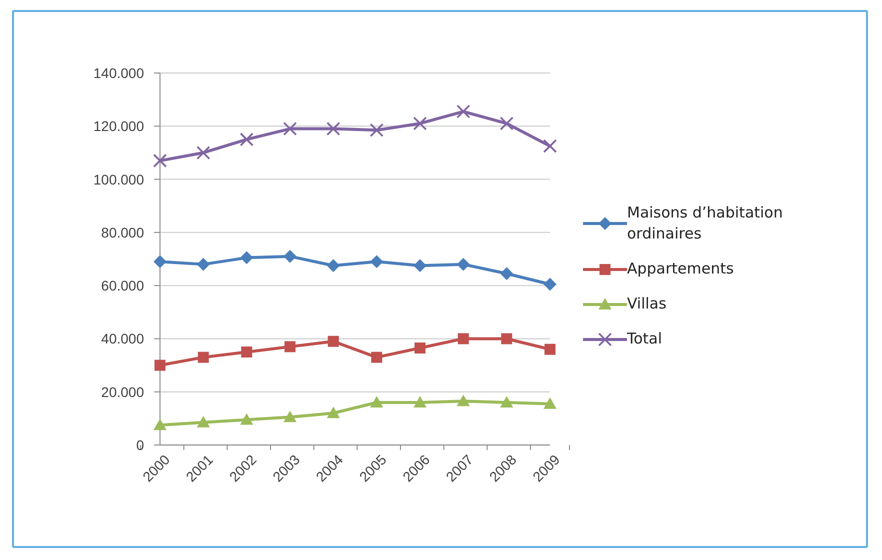  Describe the element at coordinates (705, 223) in the screenshot. I see `legend-label: Maisons d’habitation ordinaires` at that location.